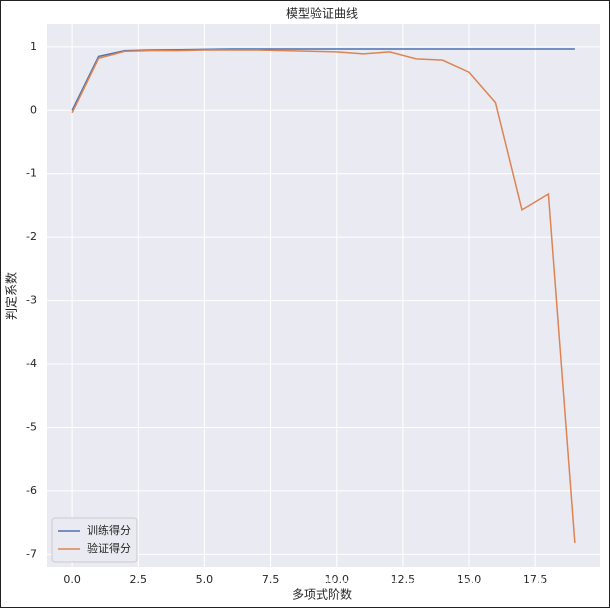 The height and width of the screenshot is (608, 610). I want to click on x-tick-label: 5.0, so click(205, 579).